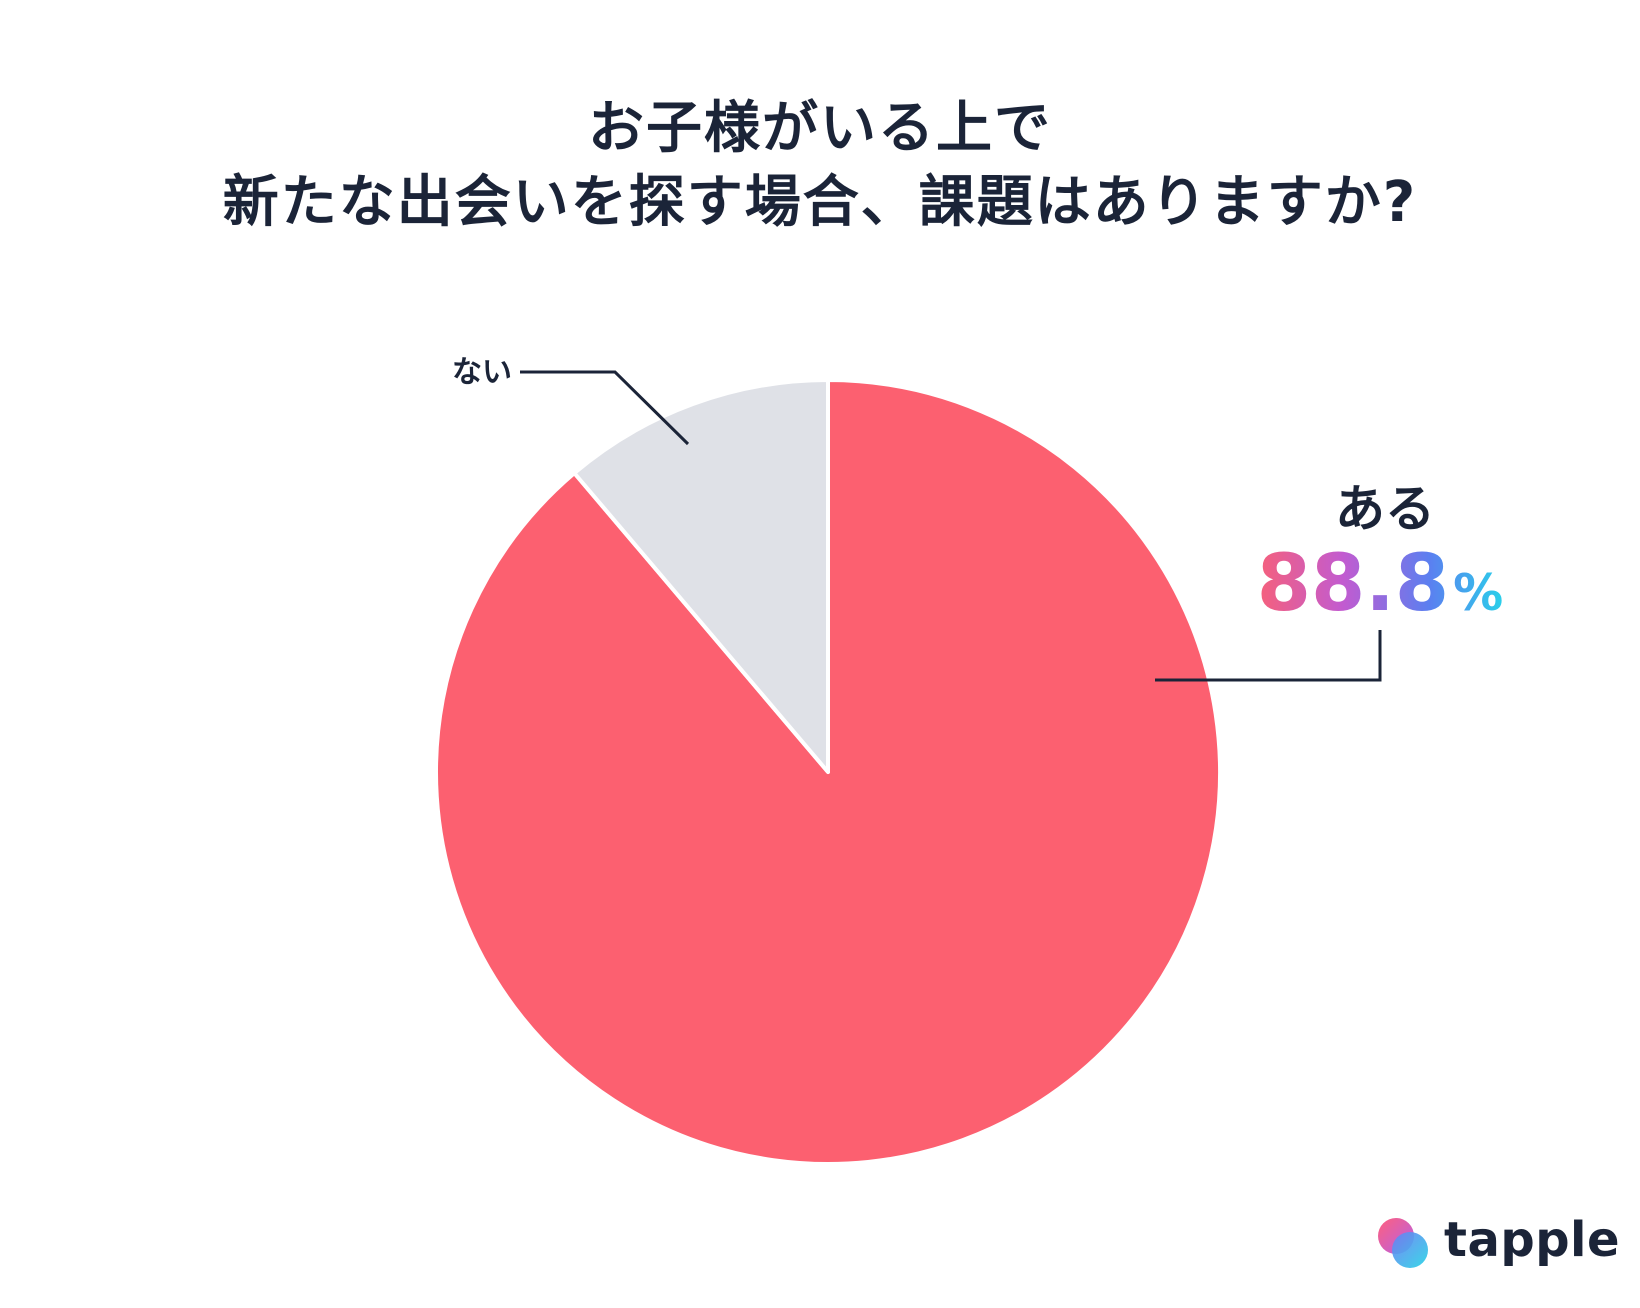 This screenshot has width=1640, height=1308. Describe the element at coordinates (820, 166) in the screenshot. I see `chart-title: お子様がいる上で 新たな出会いを探す場合、課題はありますか?` at that location.